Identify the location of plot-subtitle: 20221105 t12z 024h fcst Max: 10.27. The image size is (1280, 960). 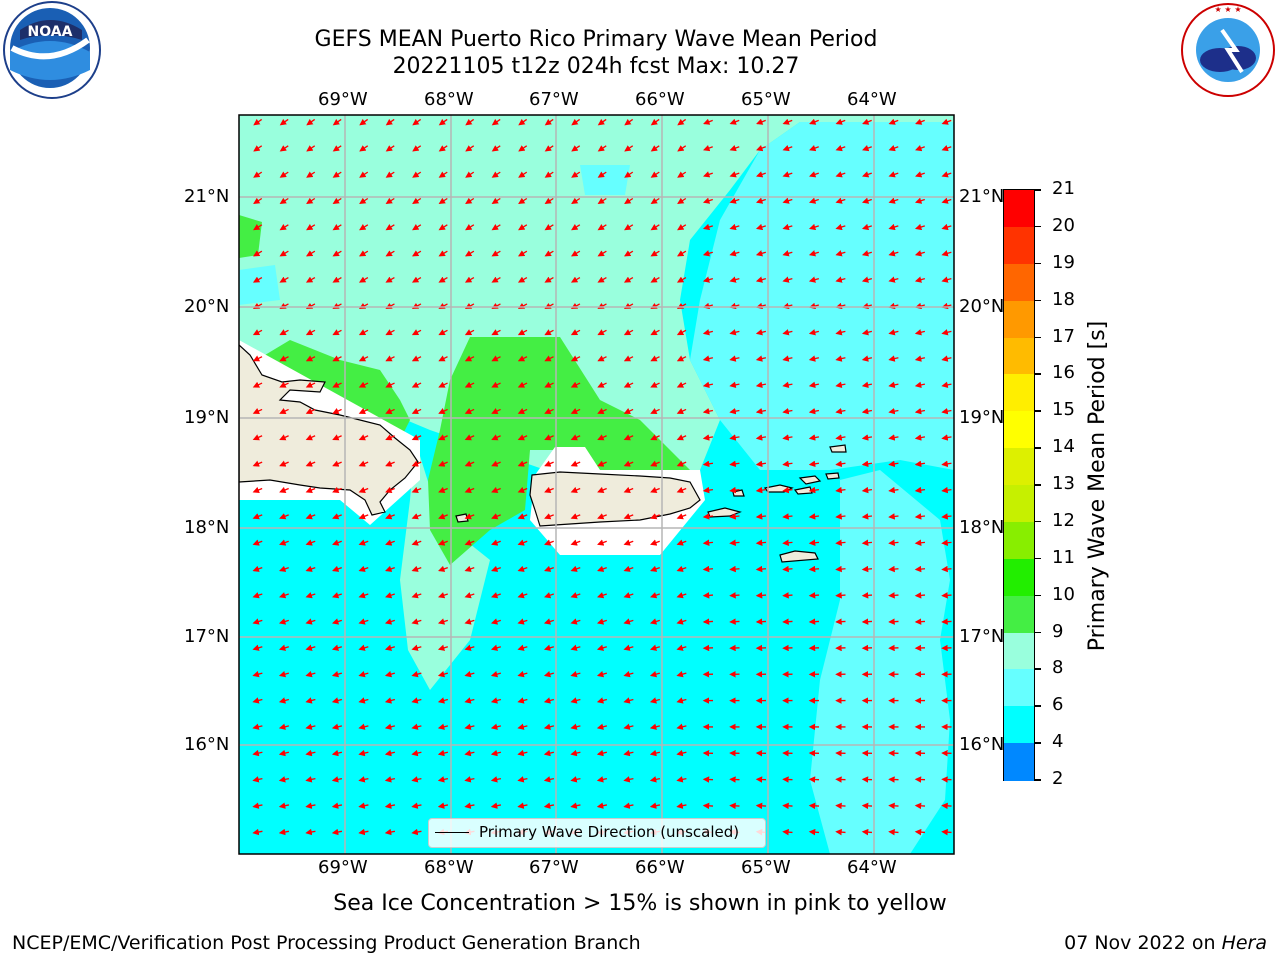
(596, 66).